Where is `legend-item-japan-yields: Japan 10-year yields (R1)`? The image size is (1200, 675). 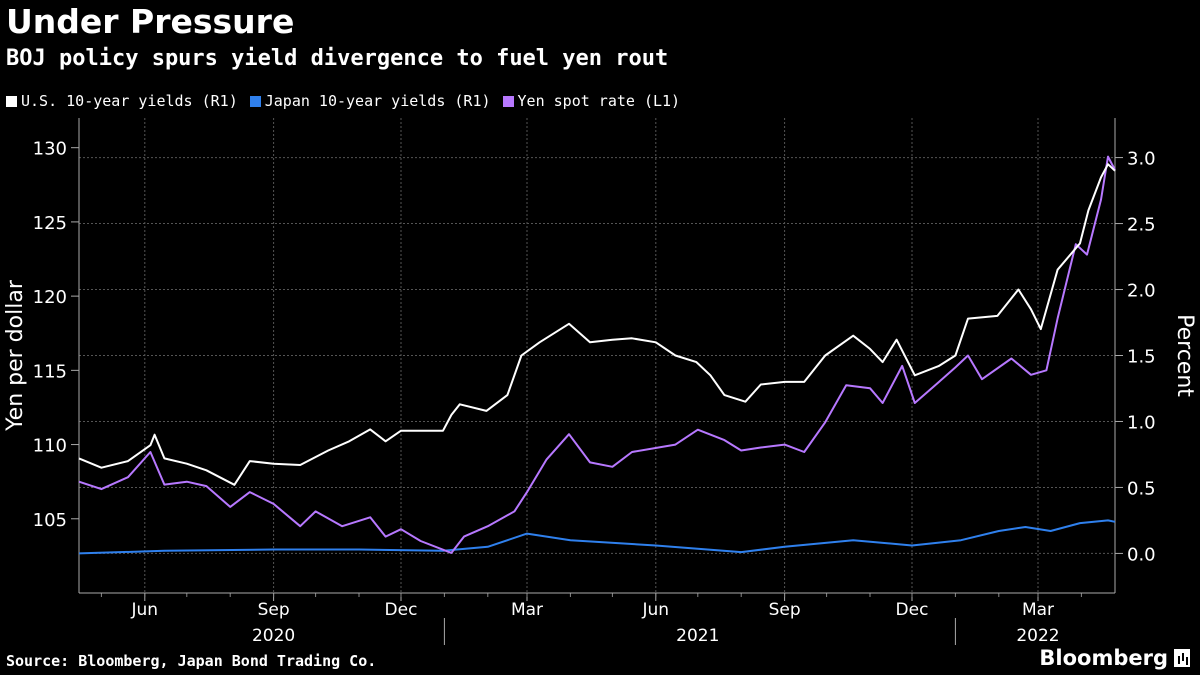 legend-item-japan-yields: Japan 10-year yields (R1) is located at coordinates (370, 101).